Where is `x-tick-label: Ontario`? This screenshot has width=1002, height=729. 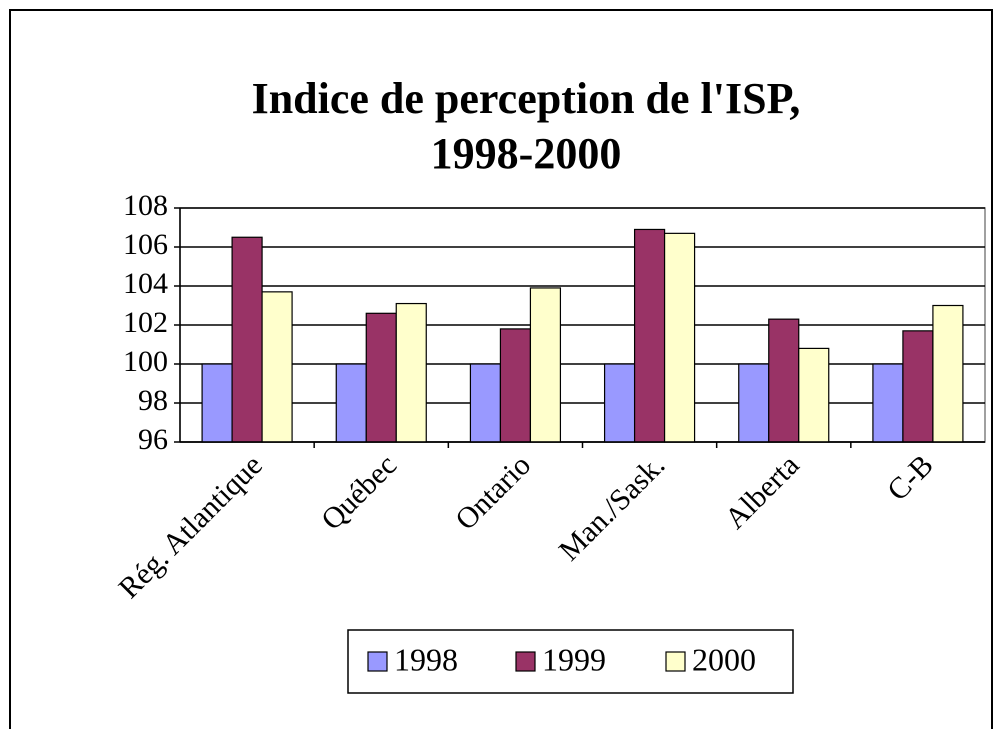 x-tick-label: Ontario is located at coordinates (493, 492).